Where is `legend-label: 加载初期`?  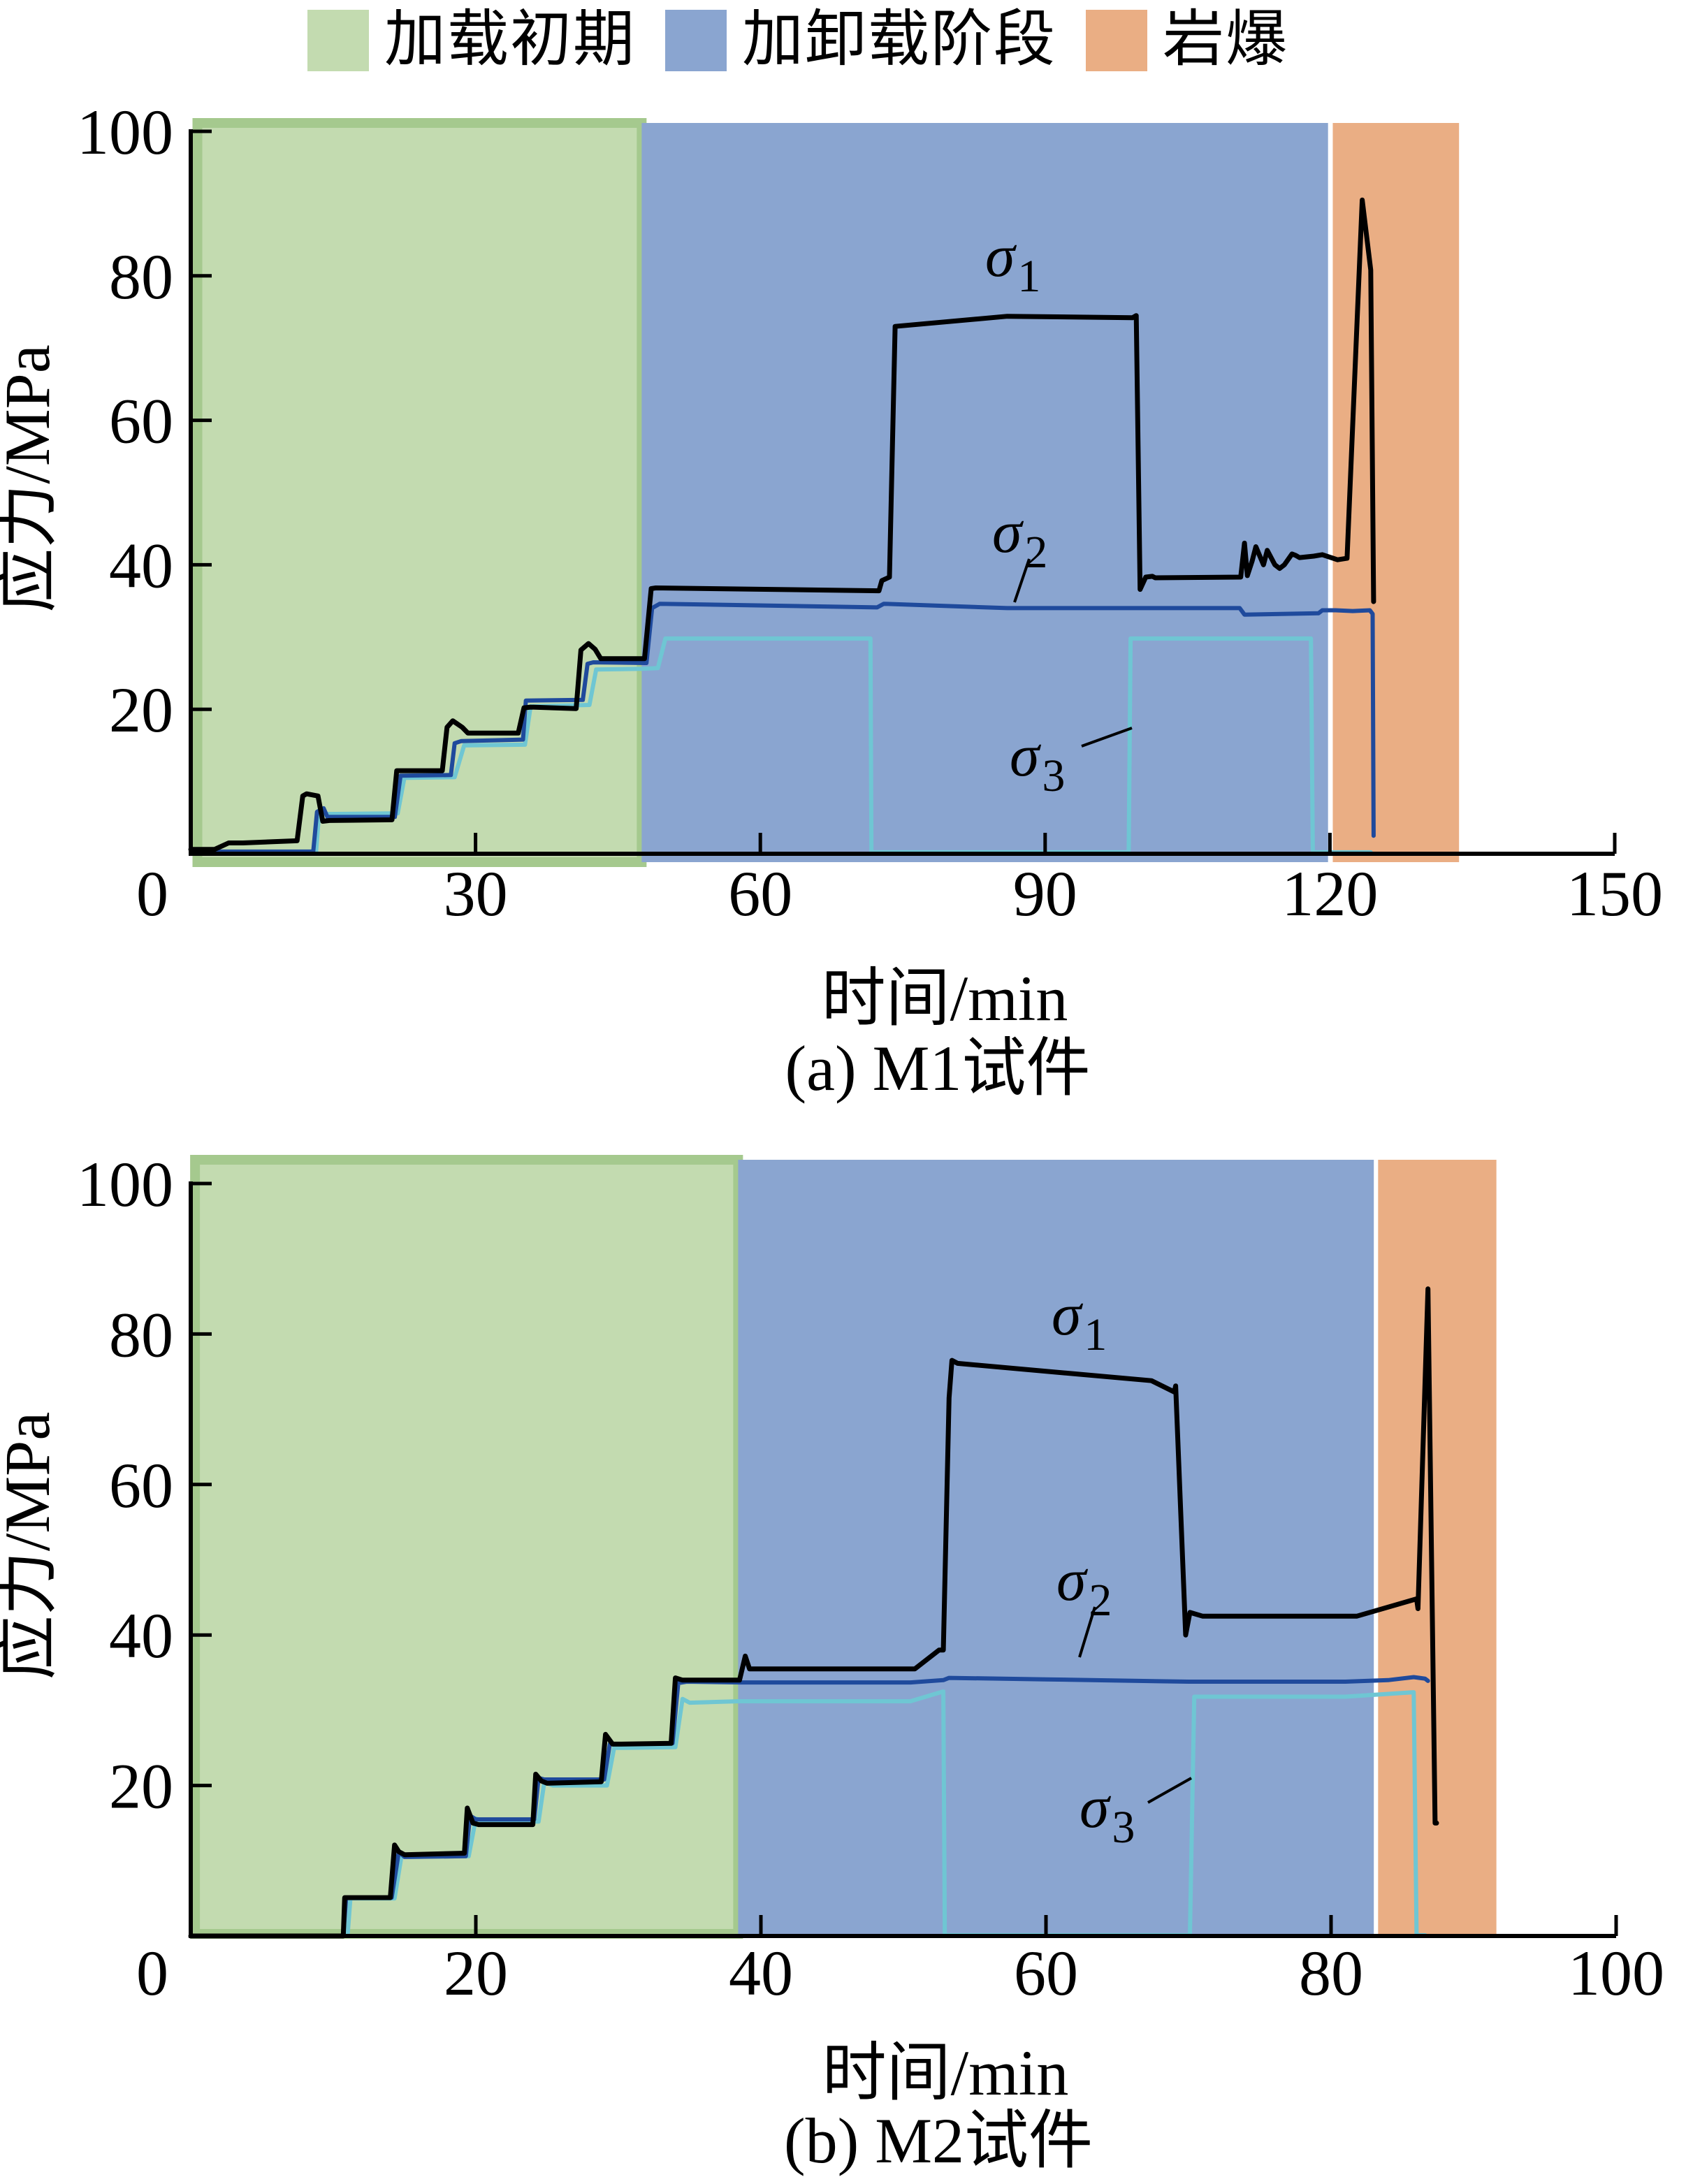
legend-label: 加载初期 is located at coordinates (511, 40).